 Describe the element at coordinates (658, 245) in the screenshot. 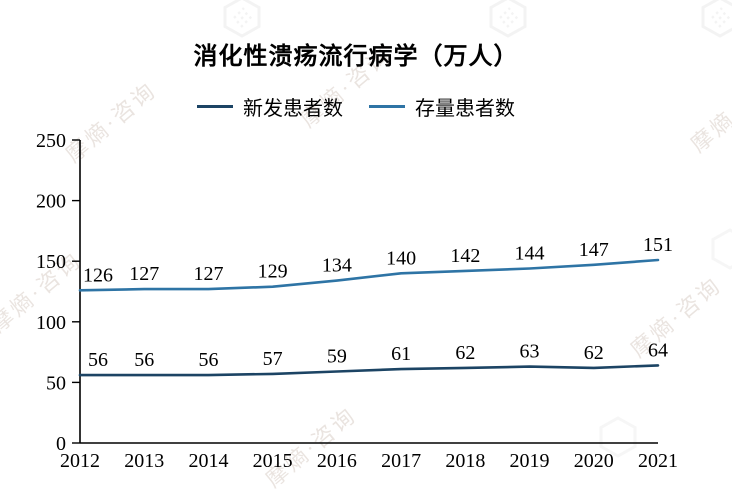

I see `svg-text: 151` at that location.